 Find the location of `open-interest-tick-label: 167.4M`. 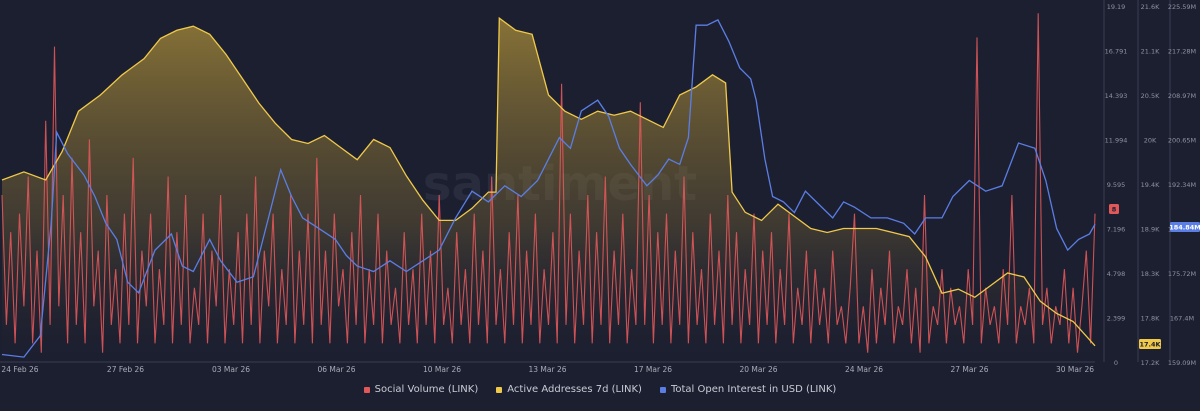

open-interest-tick-label: 167.4M is located at coordinates (1182, 319).